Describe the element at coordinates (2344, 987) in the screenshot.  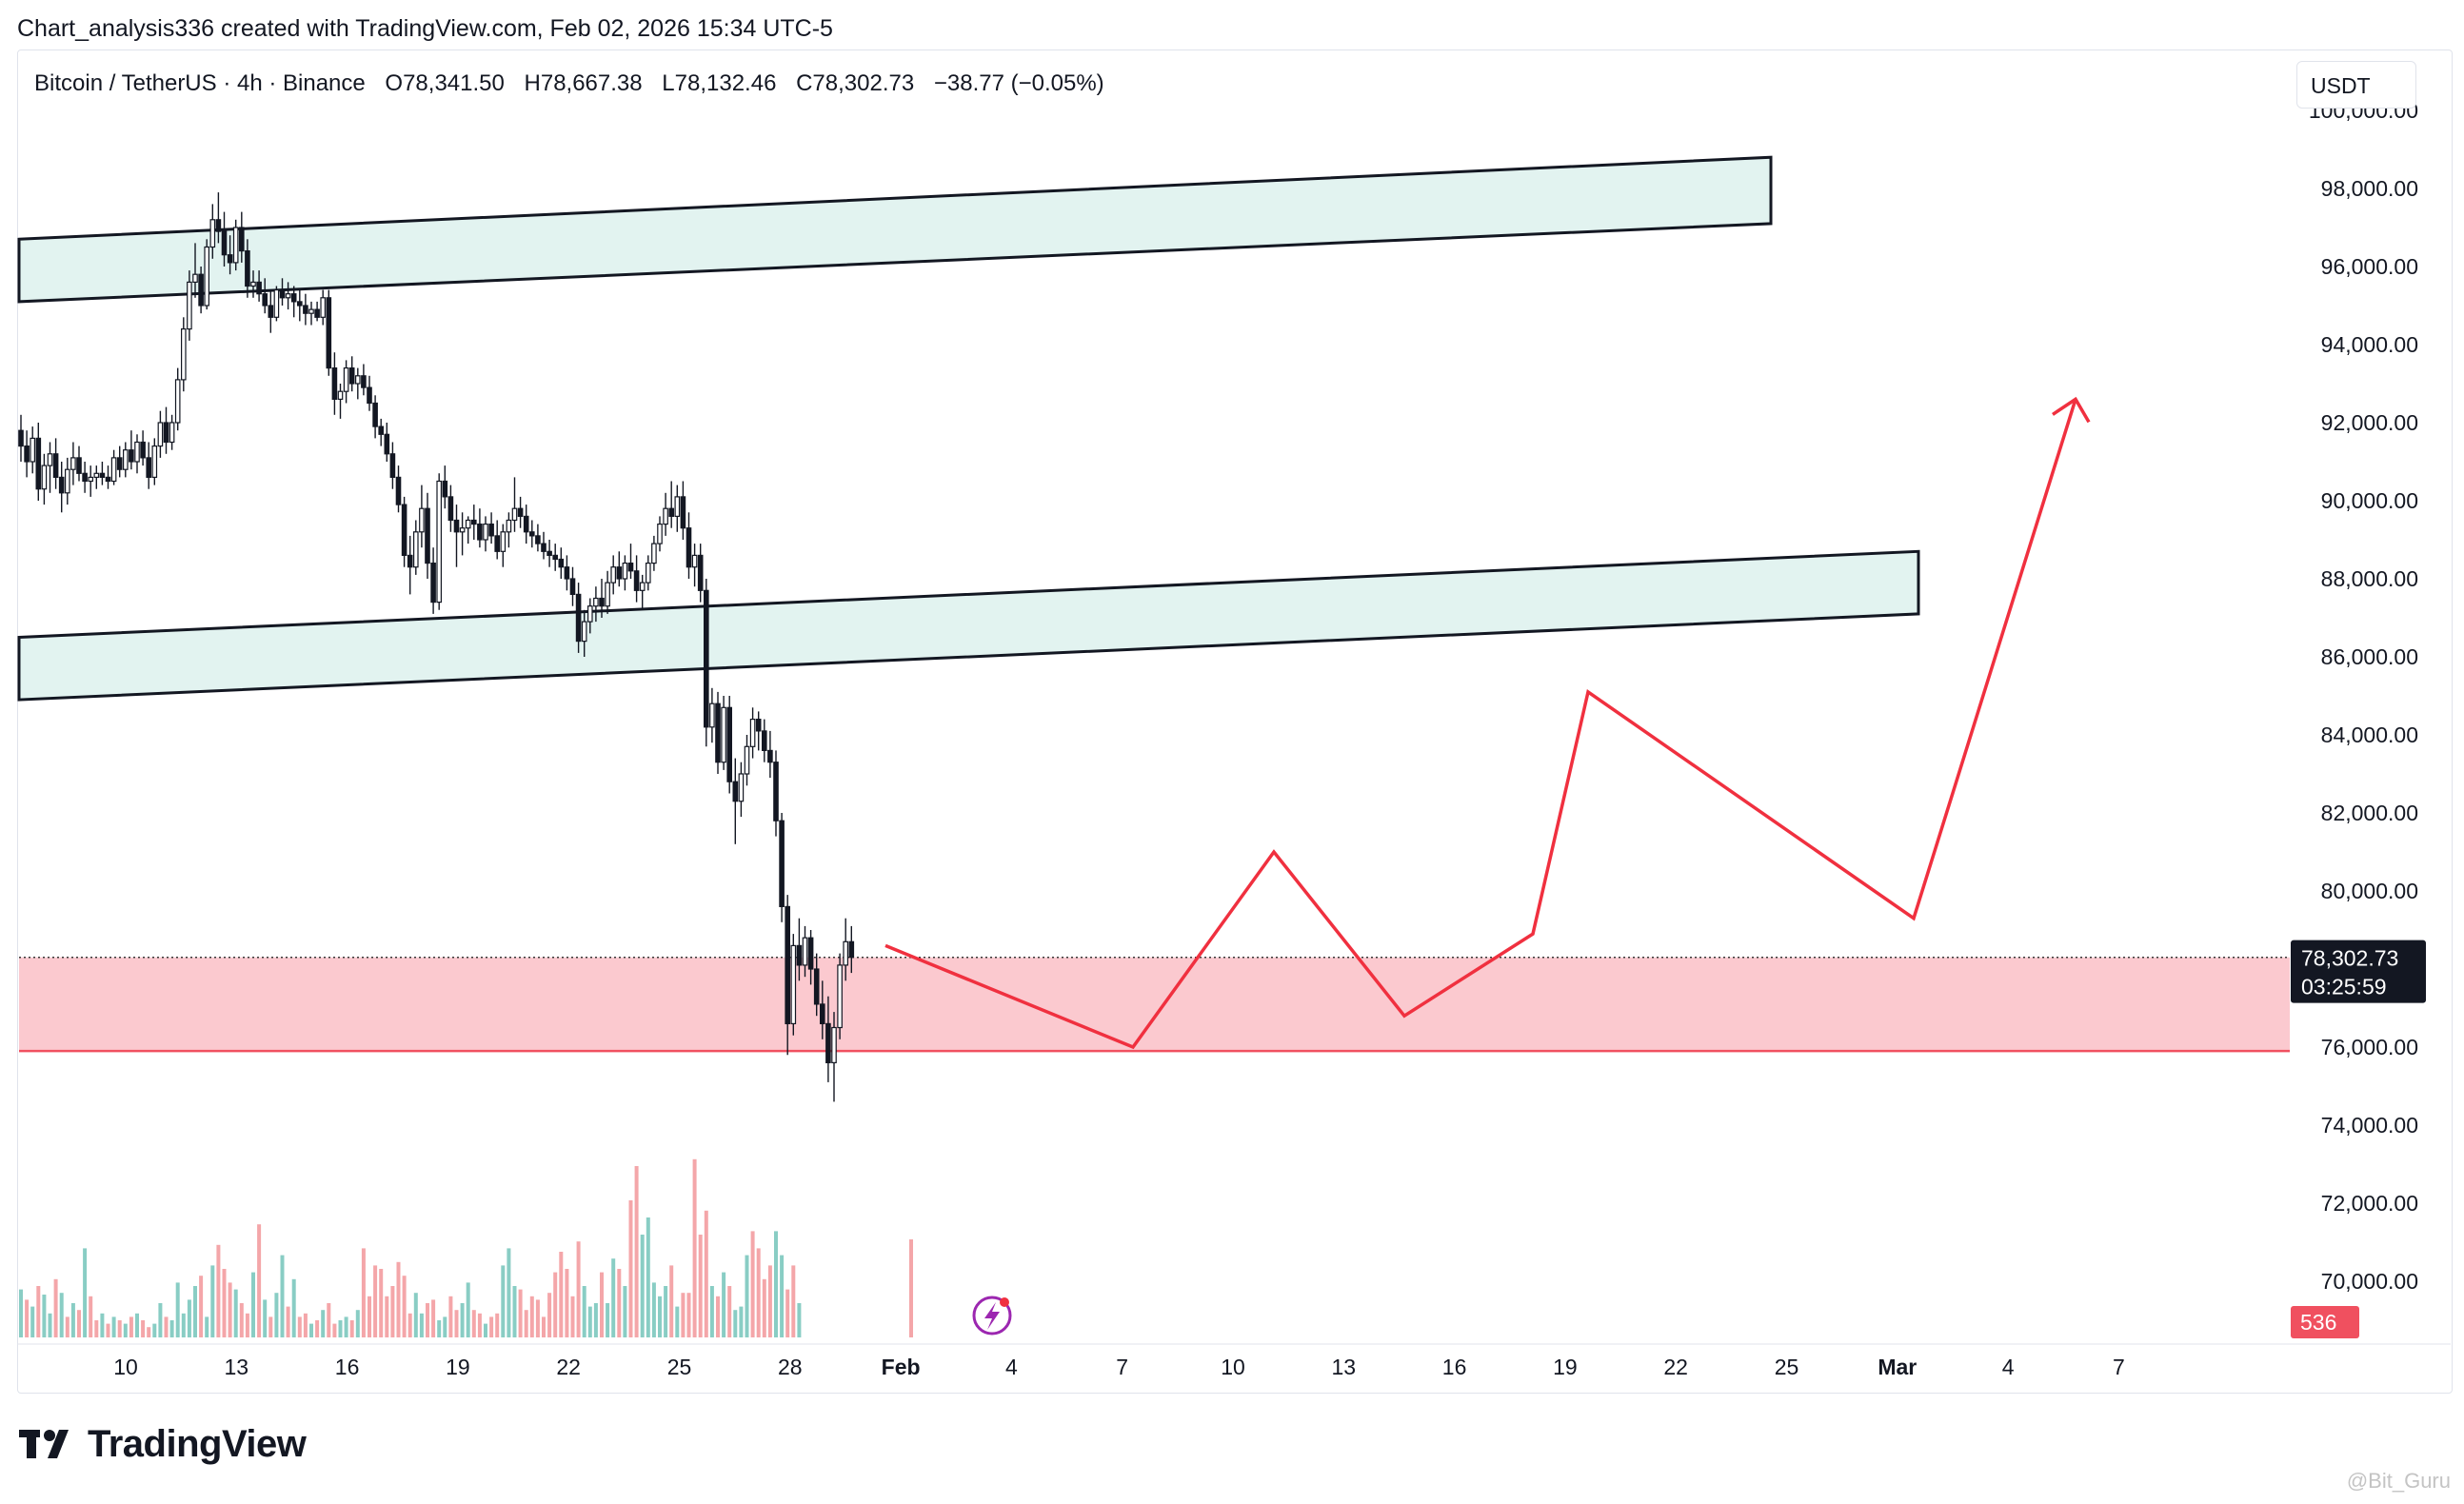
I see `countdown-value: 03:25:59` at that location.